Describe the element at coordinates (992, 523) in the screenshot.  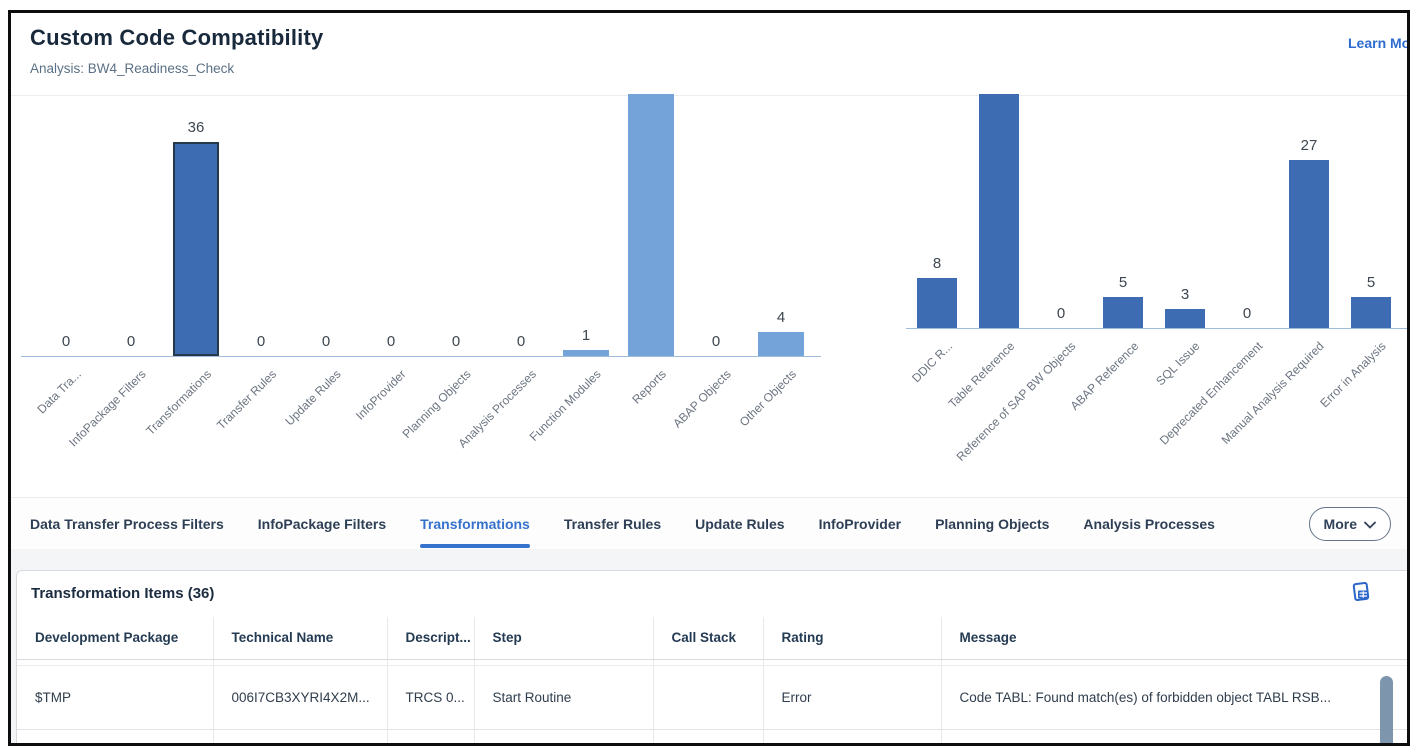
I see `tab-planning-objects: Planning Objects` at that location.